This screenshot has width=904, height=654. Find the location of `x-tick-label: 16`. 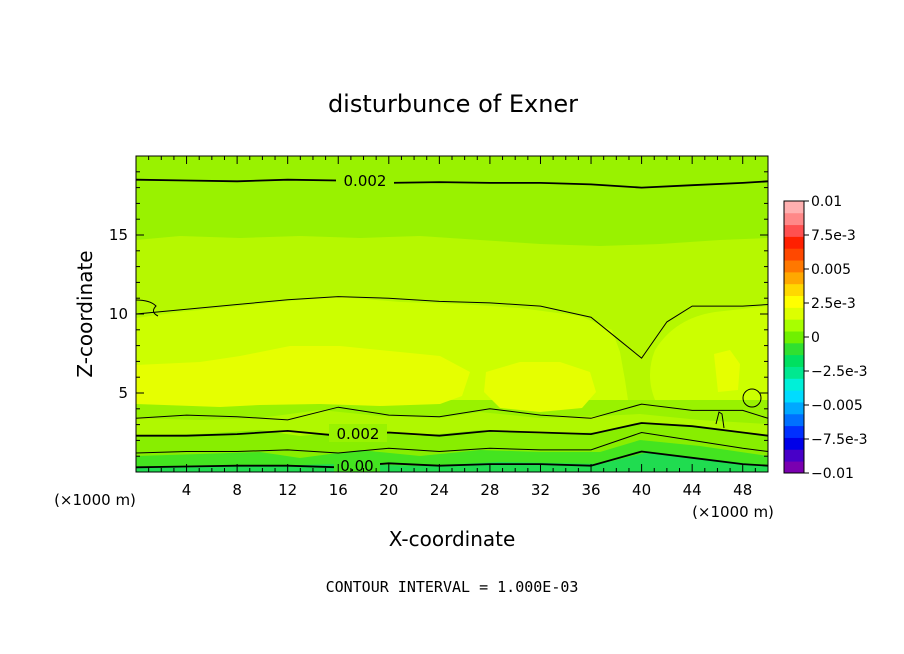

x-tick-label: 16 is located at coordinates (338, 490).